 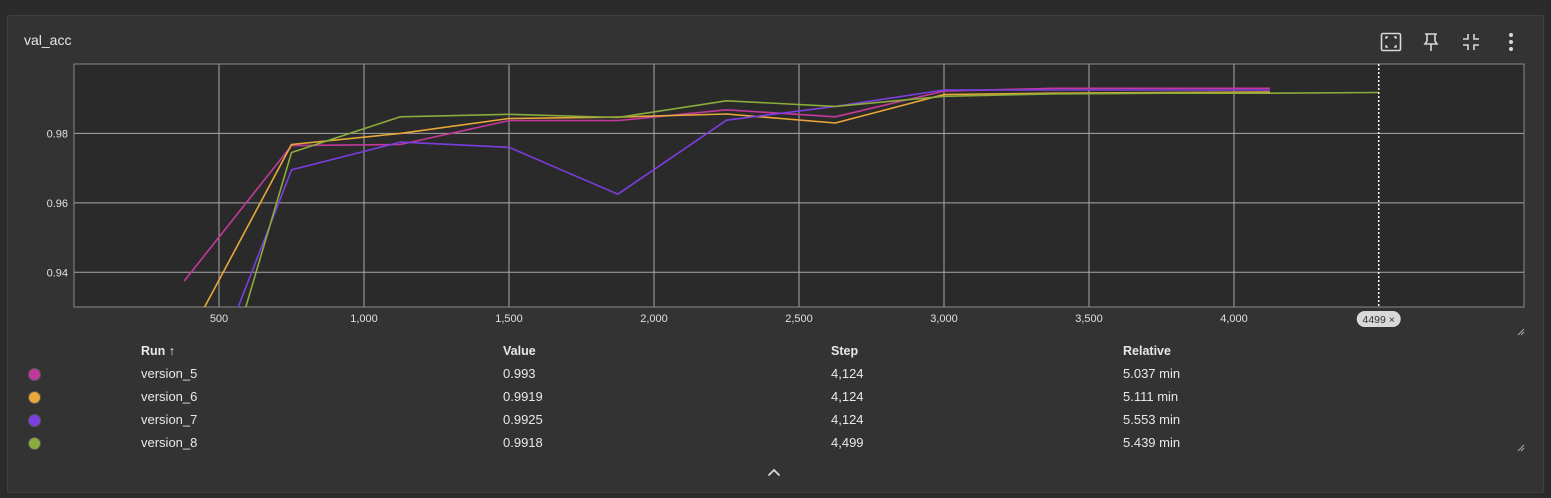 What do you see at coordinates (519, 373) in the screenshot?
I see `run-value: 0.993` at bounding box center [519, 373].